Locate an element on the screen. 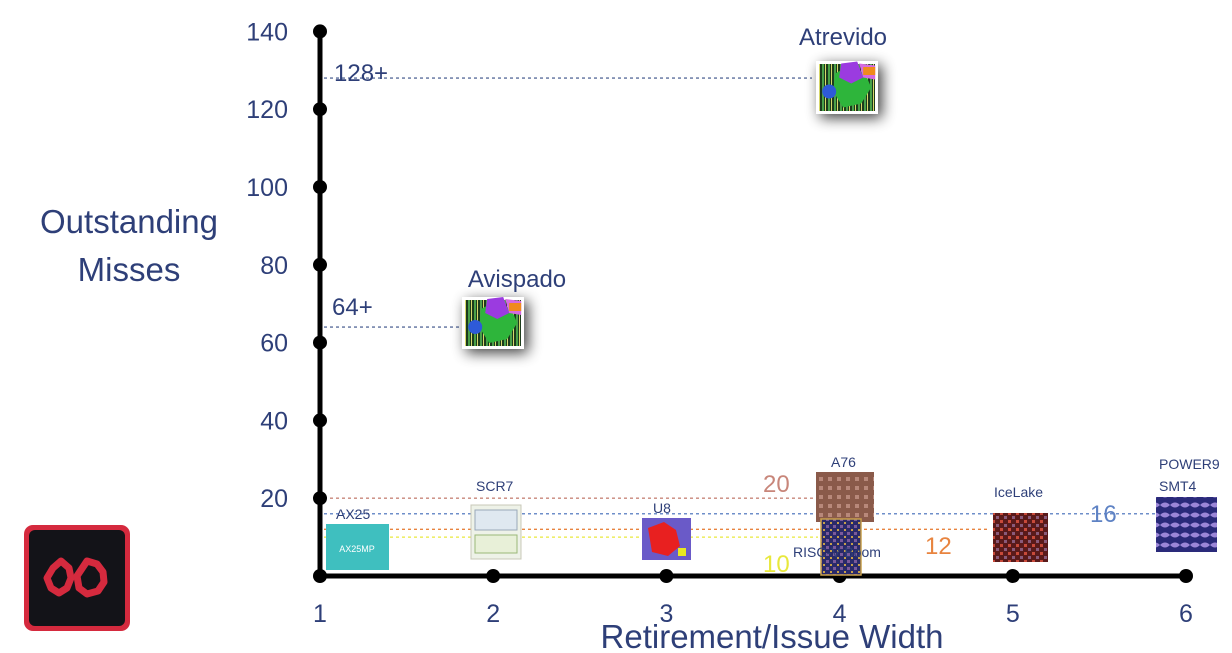  x-axis-label: Retirement/Issue Width is located at coordinates (772, 635).